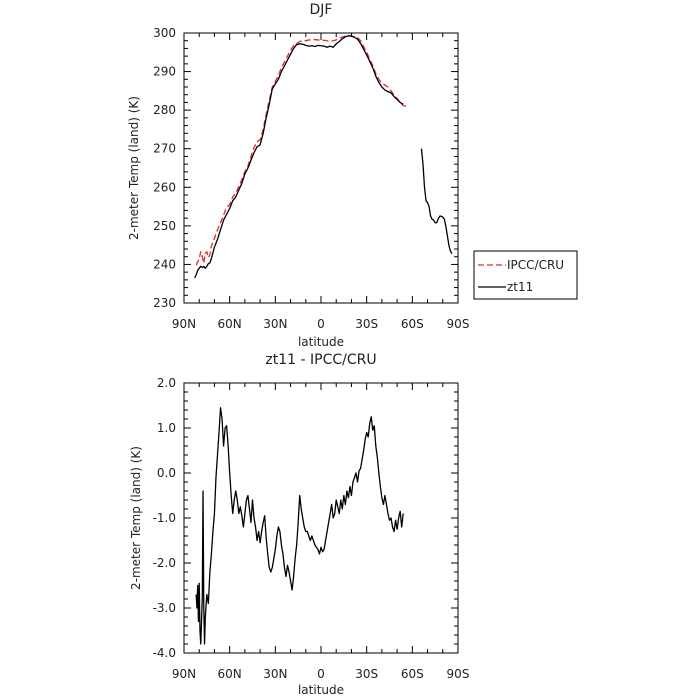 Image resolution: width=700 pixels, height=700 pixels. Describe the element at coordinates (164, 187) in the screenshot. I see `y-tick-label: 260` at that location.